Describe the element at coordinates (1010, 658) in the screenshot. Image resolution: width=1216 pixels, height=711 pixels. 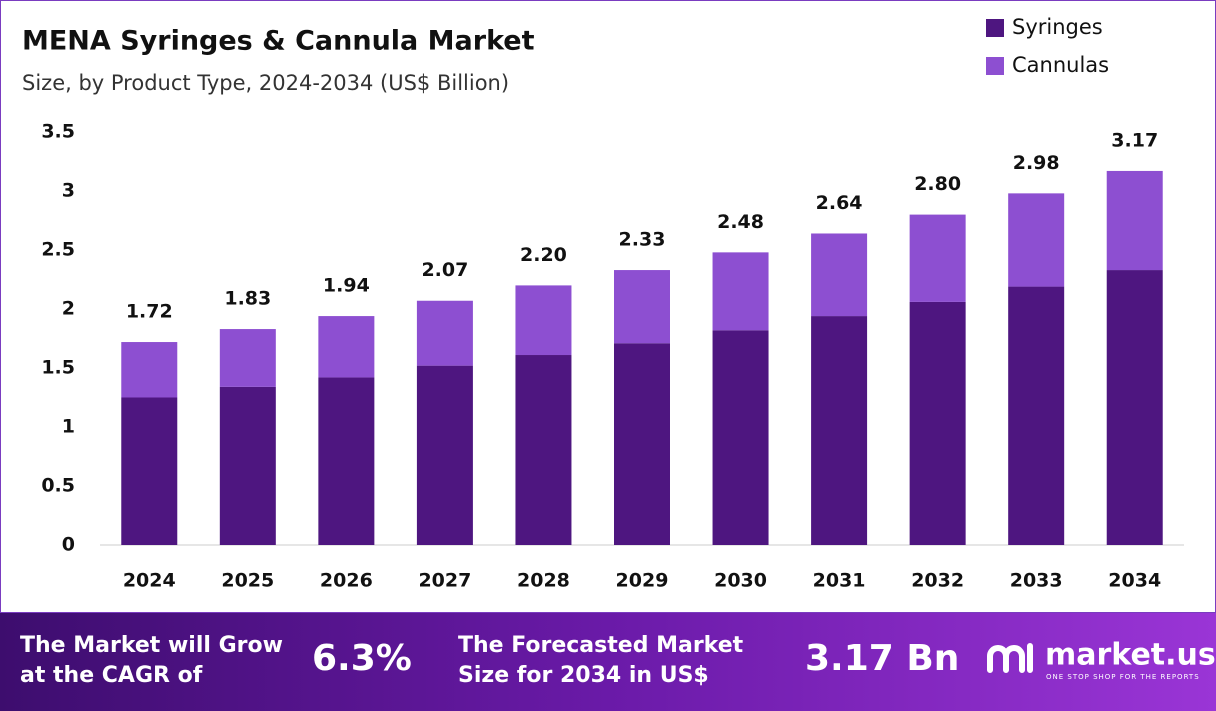
I see `logo-icon` at that location.